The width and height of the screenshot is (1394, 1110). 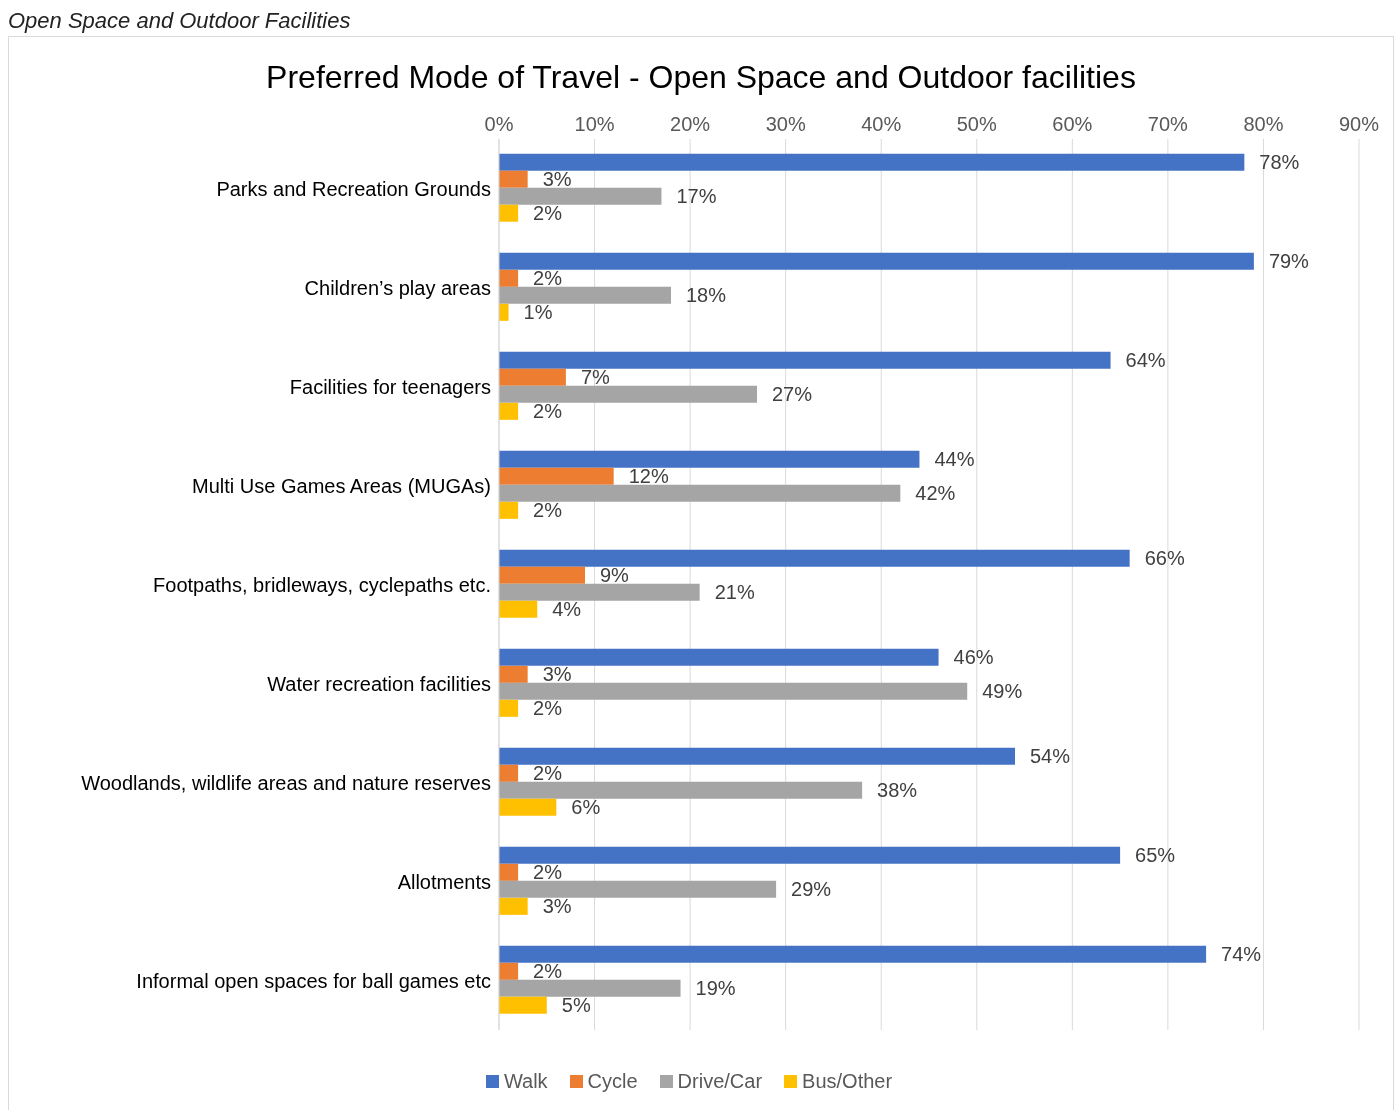 I want to click on data-label: 6%, so click(x=586, y=807).